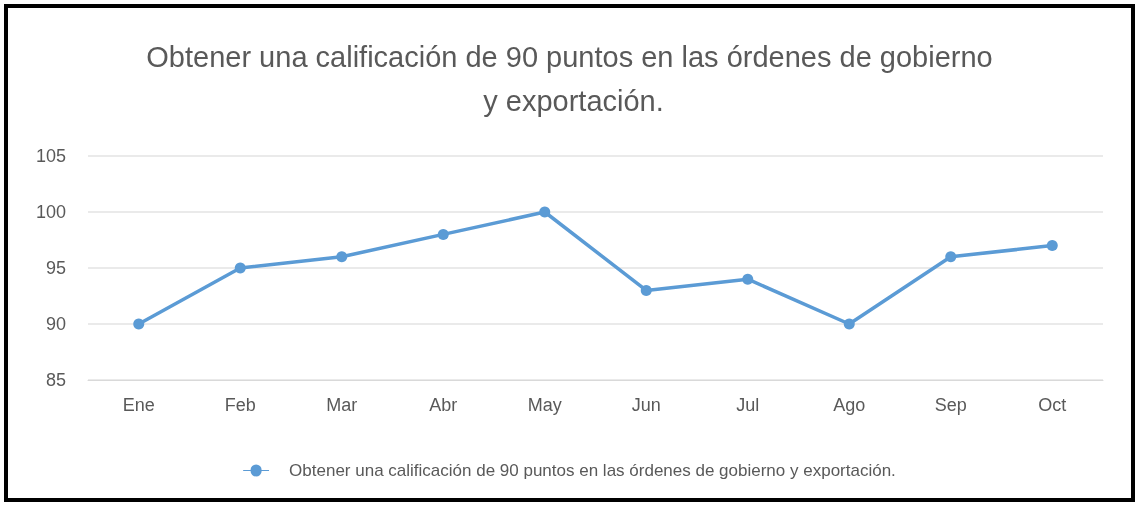 This screenshot has width=1139, height=506. I want to click on x-tick-label: Sep, so click(950, 405).